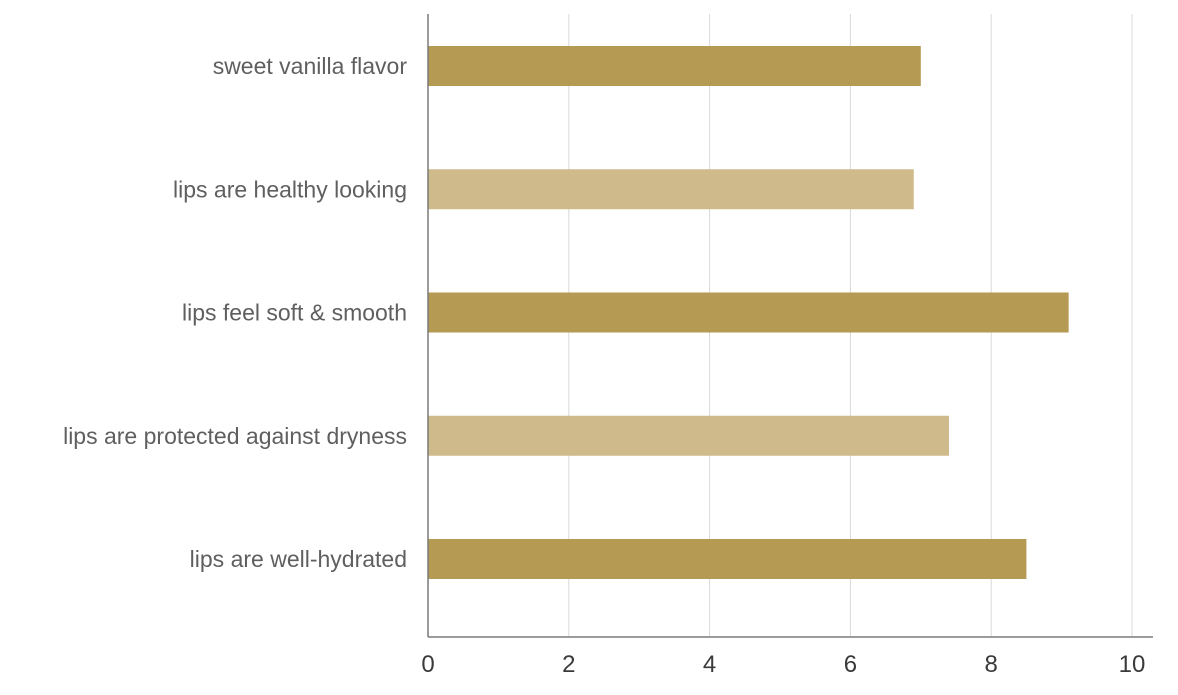 The image size is (1178, 695). Describe the element at coordinates (235, 436) in the screenshot. I see `category-label: lips are protected against dryness` at that location.